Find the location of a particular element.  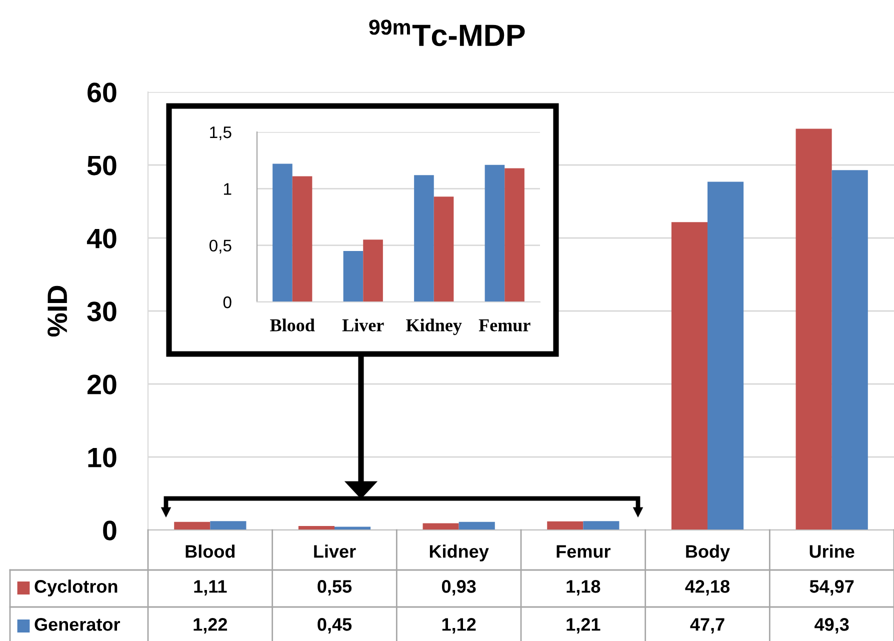

y-axis-title: %ID is located at coordinates (58, 311).